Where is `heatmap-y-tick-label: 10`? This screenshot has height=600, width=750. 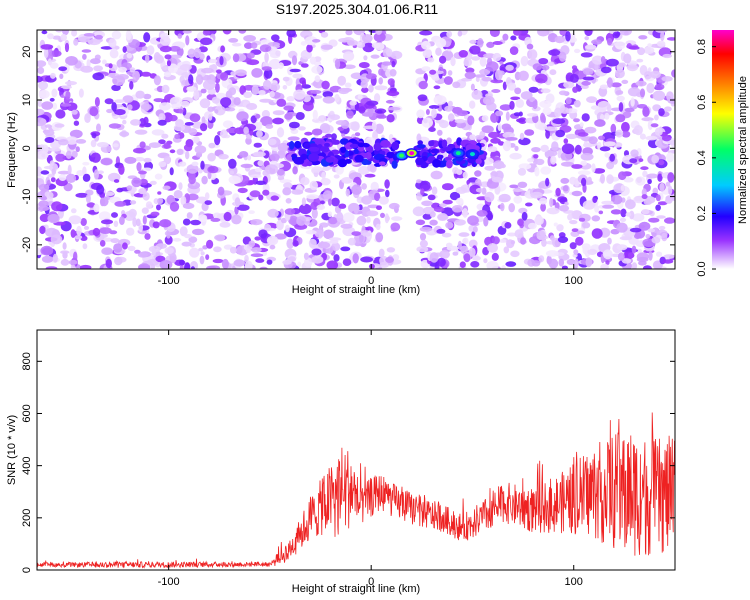
heatmap-y-tick-label: 10 is located at coordinates (27, 100).